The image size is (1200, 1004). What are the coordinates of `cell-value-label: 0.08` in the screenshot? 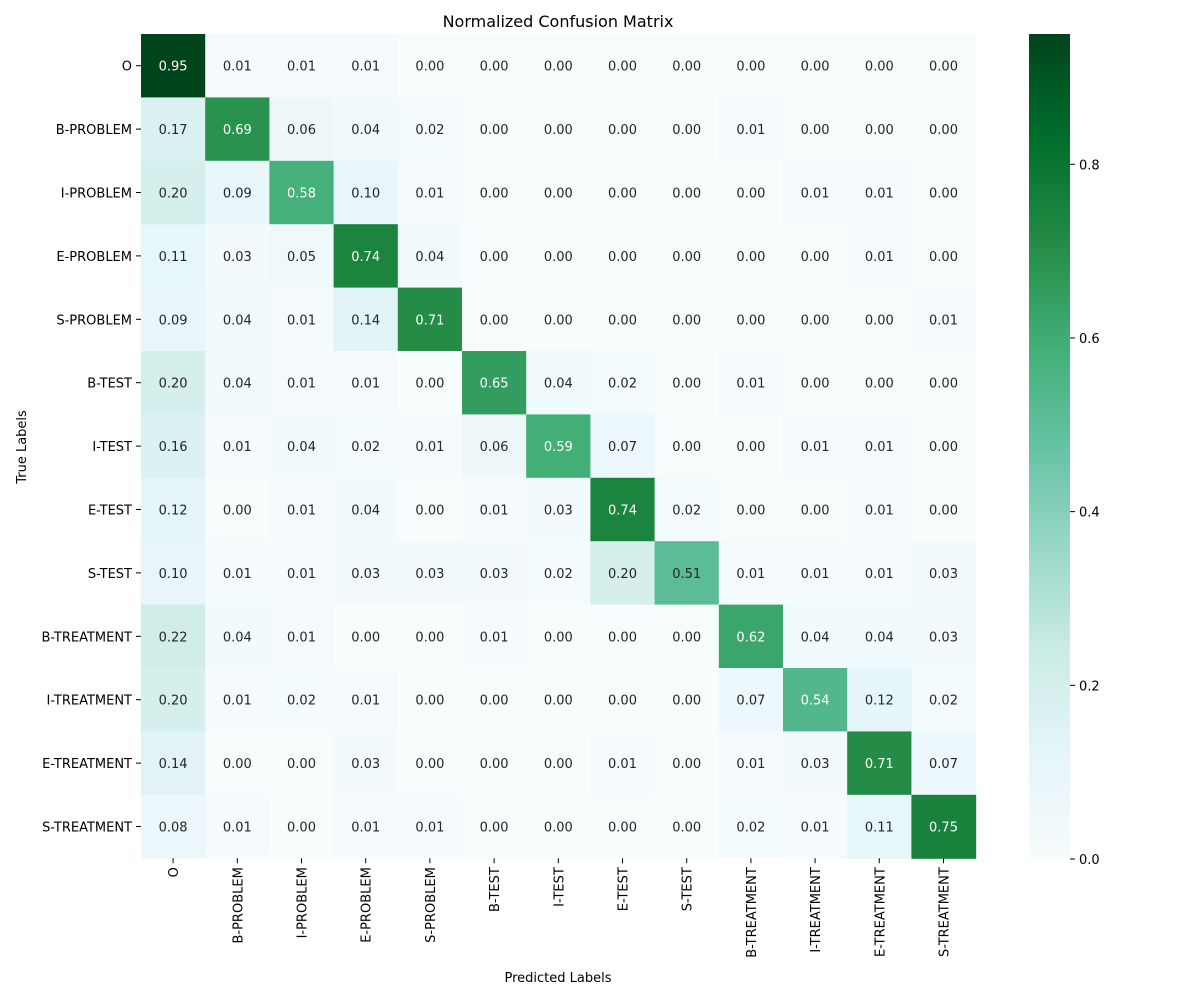 It's located at (173, 828).